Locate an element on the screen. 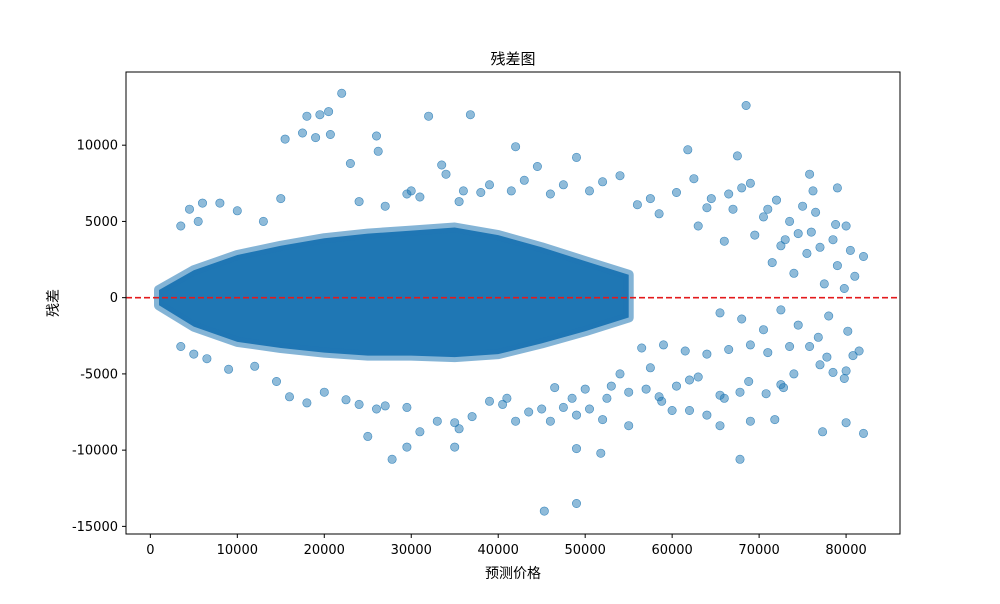  x-tick-label: 70000 is located at coordinates (758, 550).